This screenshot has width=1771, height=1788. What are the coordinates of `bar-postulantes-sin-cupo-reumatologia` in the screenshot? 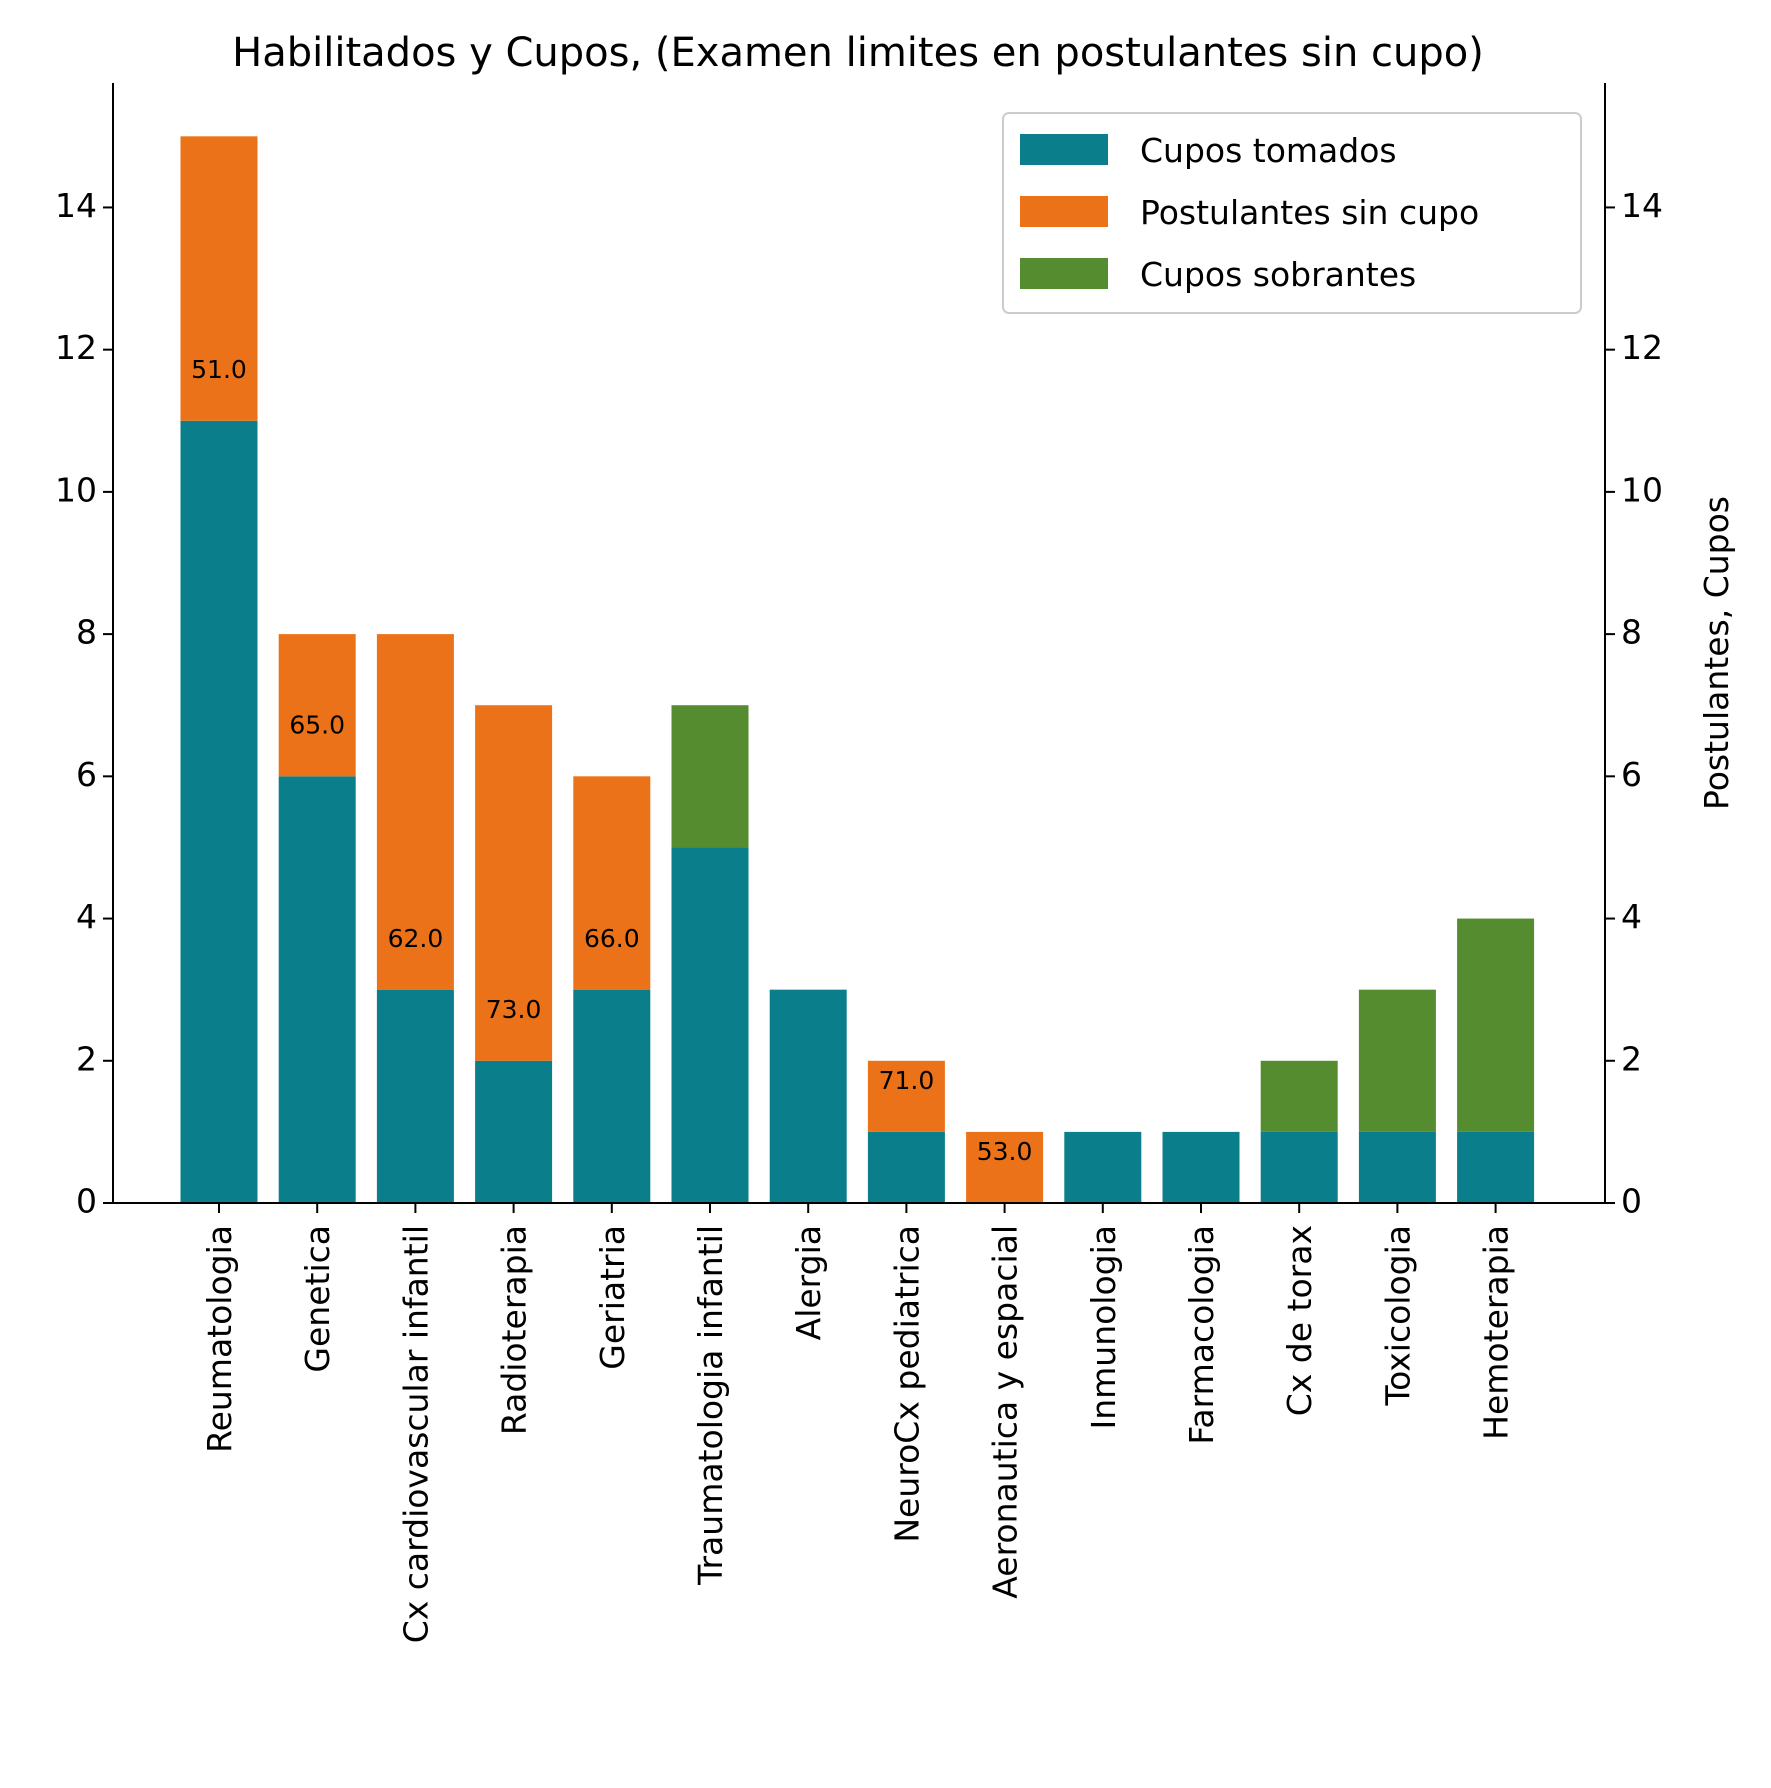 It's located at (219, 278).